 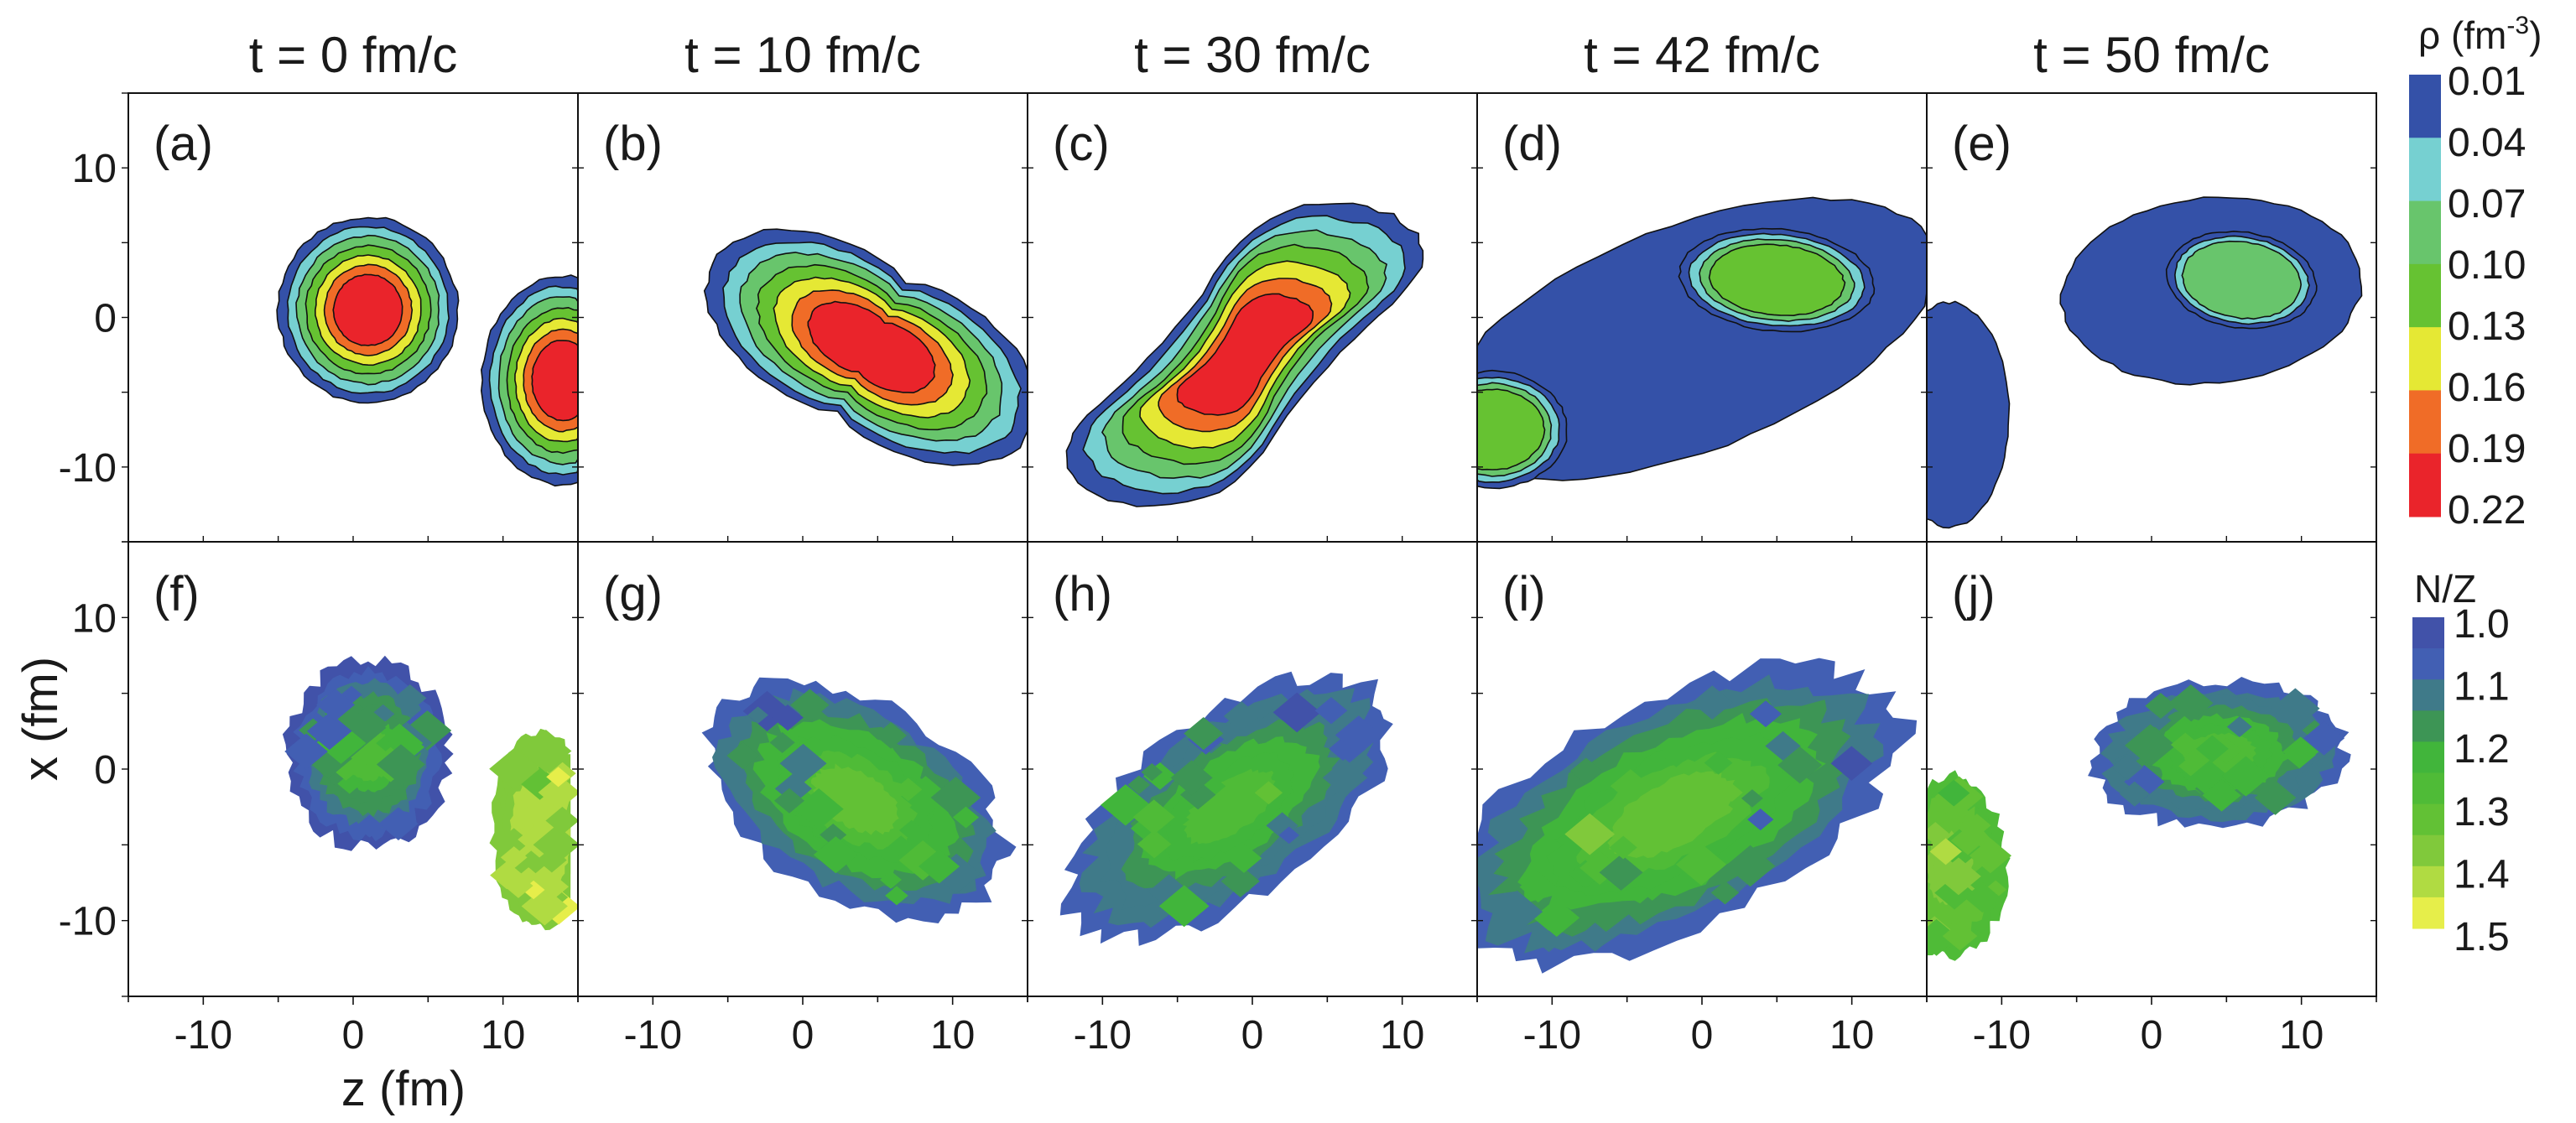 I want to click on panel-a: (a) -10 0 10, so click(x=319, y=318).